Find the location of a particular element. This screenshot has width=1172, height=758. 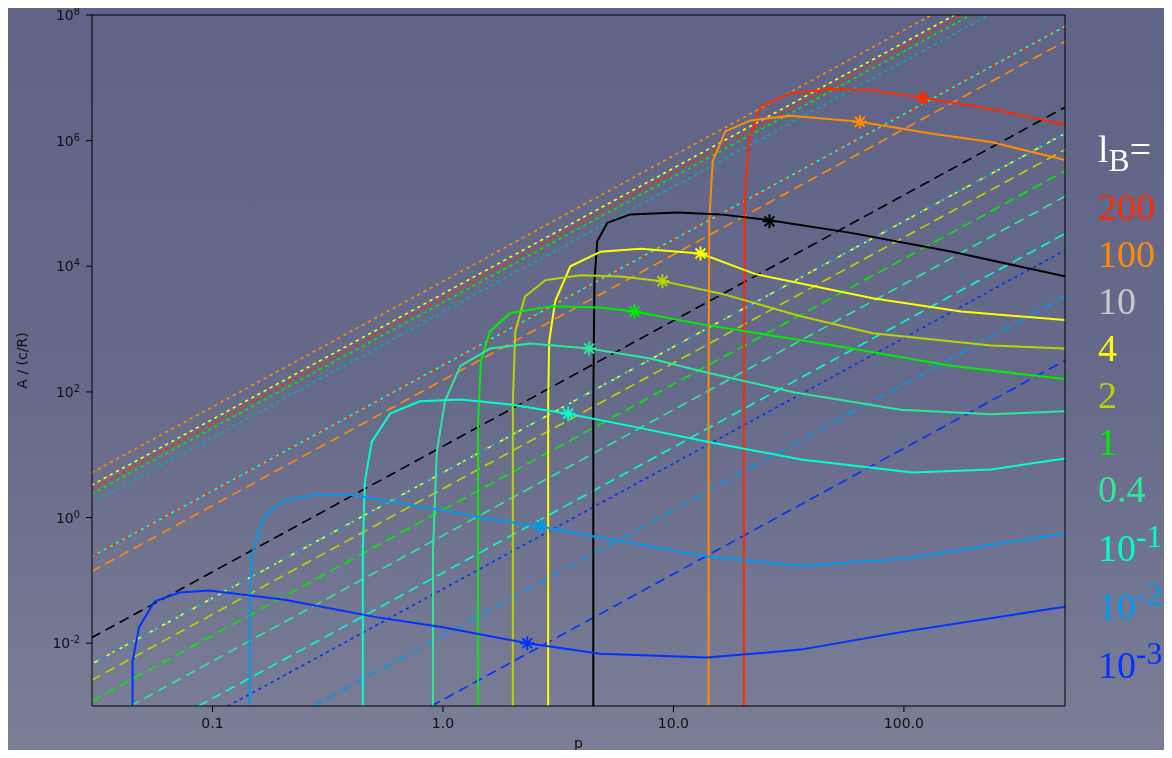

y-tick-label: 10$^{8}$ is located at coordinates (67, 14).